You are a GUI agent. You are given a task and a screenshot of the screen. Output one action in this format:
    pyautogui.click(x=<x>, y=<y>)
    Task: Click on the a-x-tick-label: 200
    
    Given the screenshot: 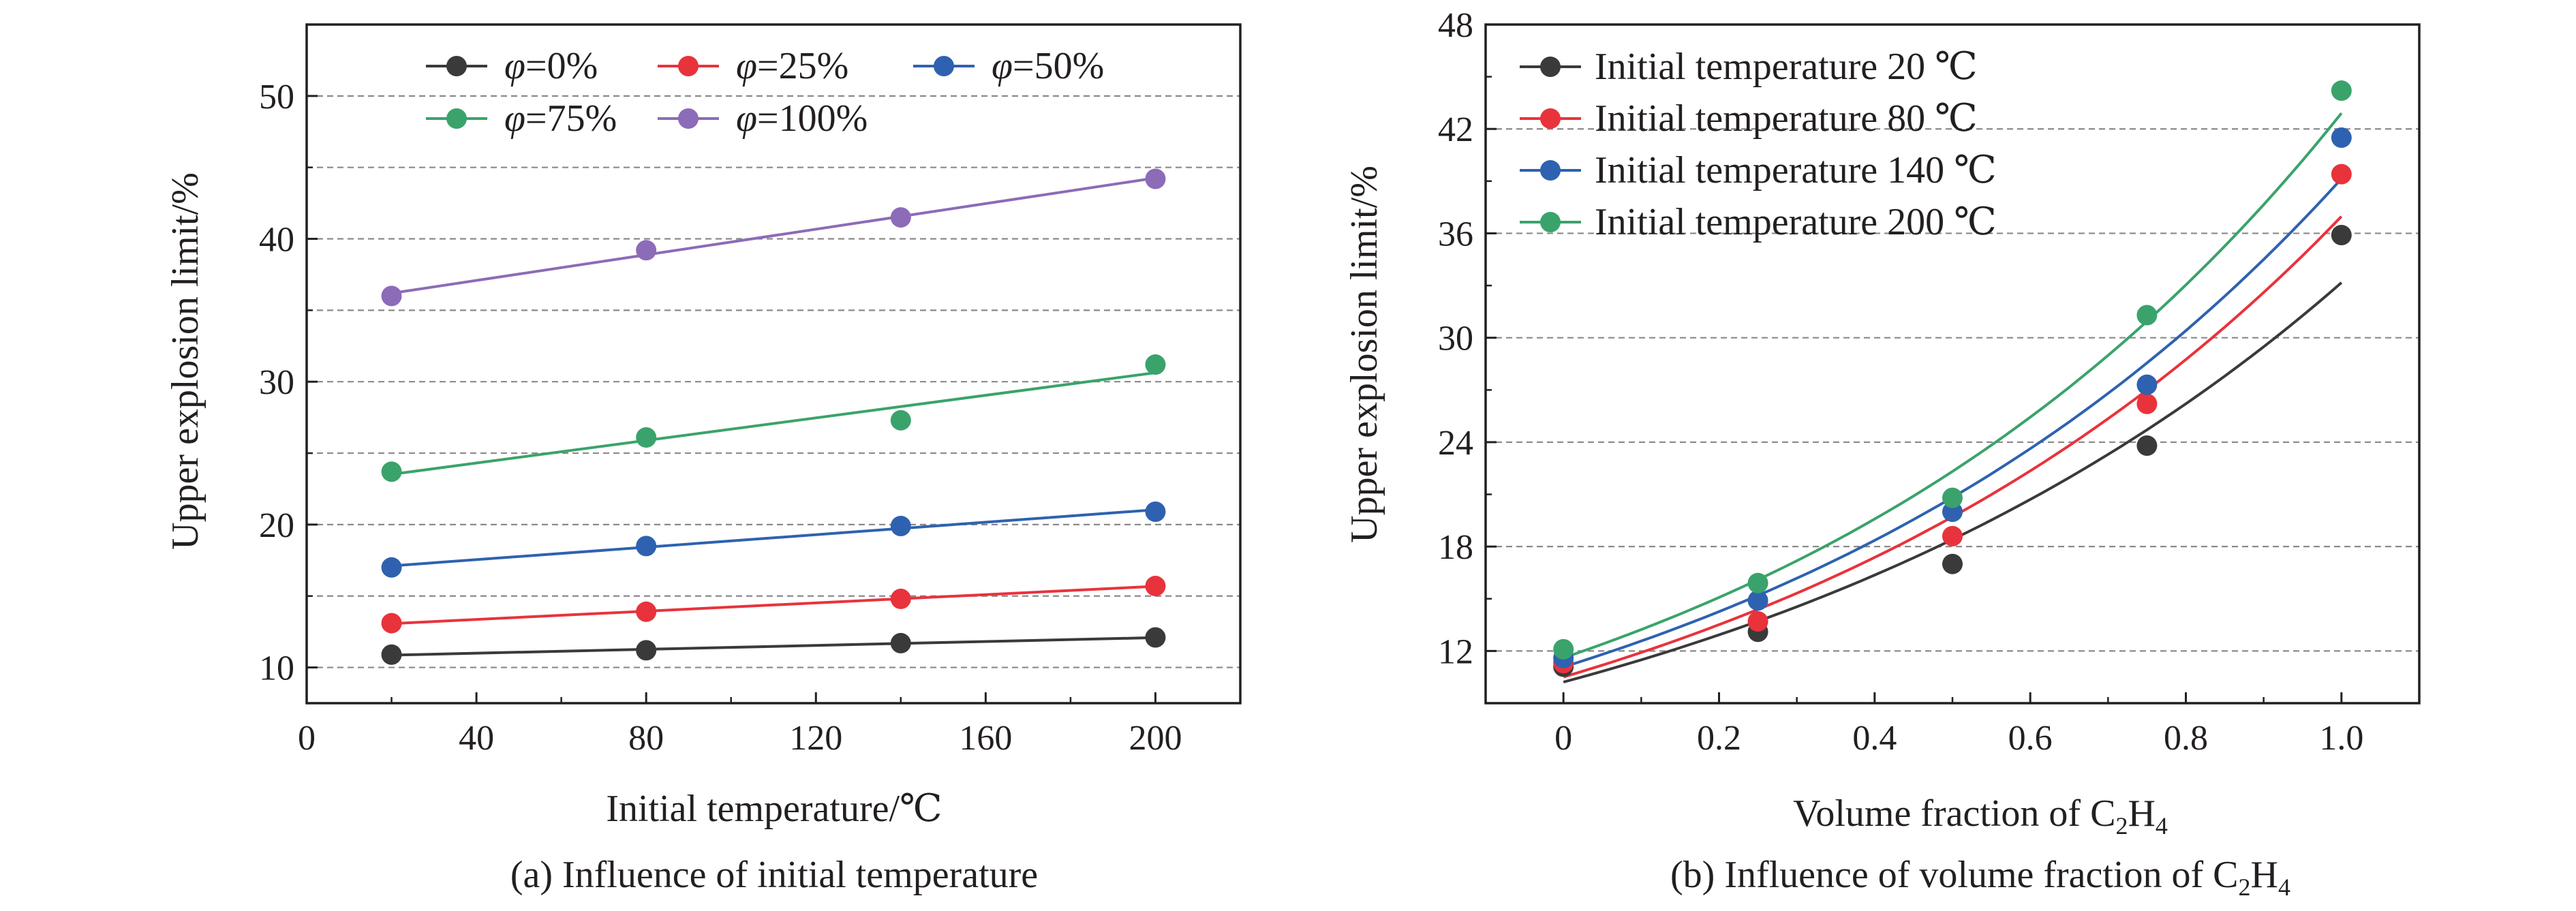 What is the action you would take?
    pyautogui.click(x=1155, y=738)
    